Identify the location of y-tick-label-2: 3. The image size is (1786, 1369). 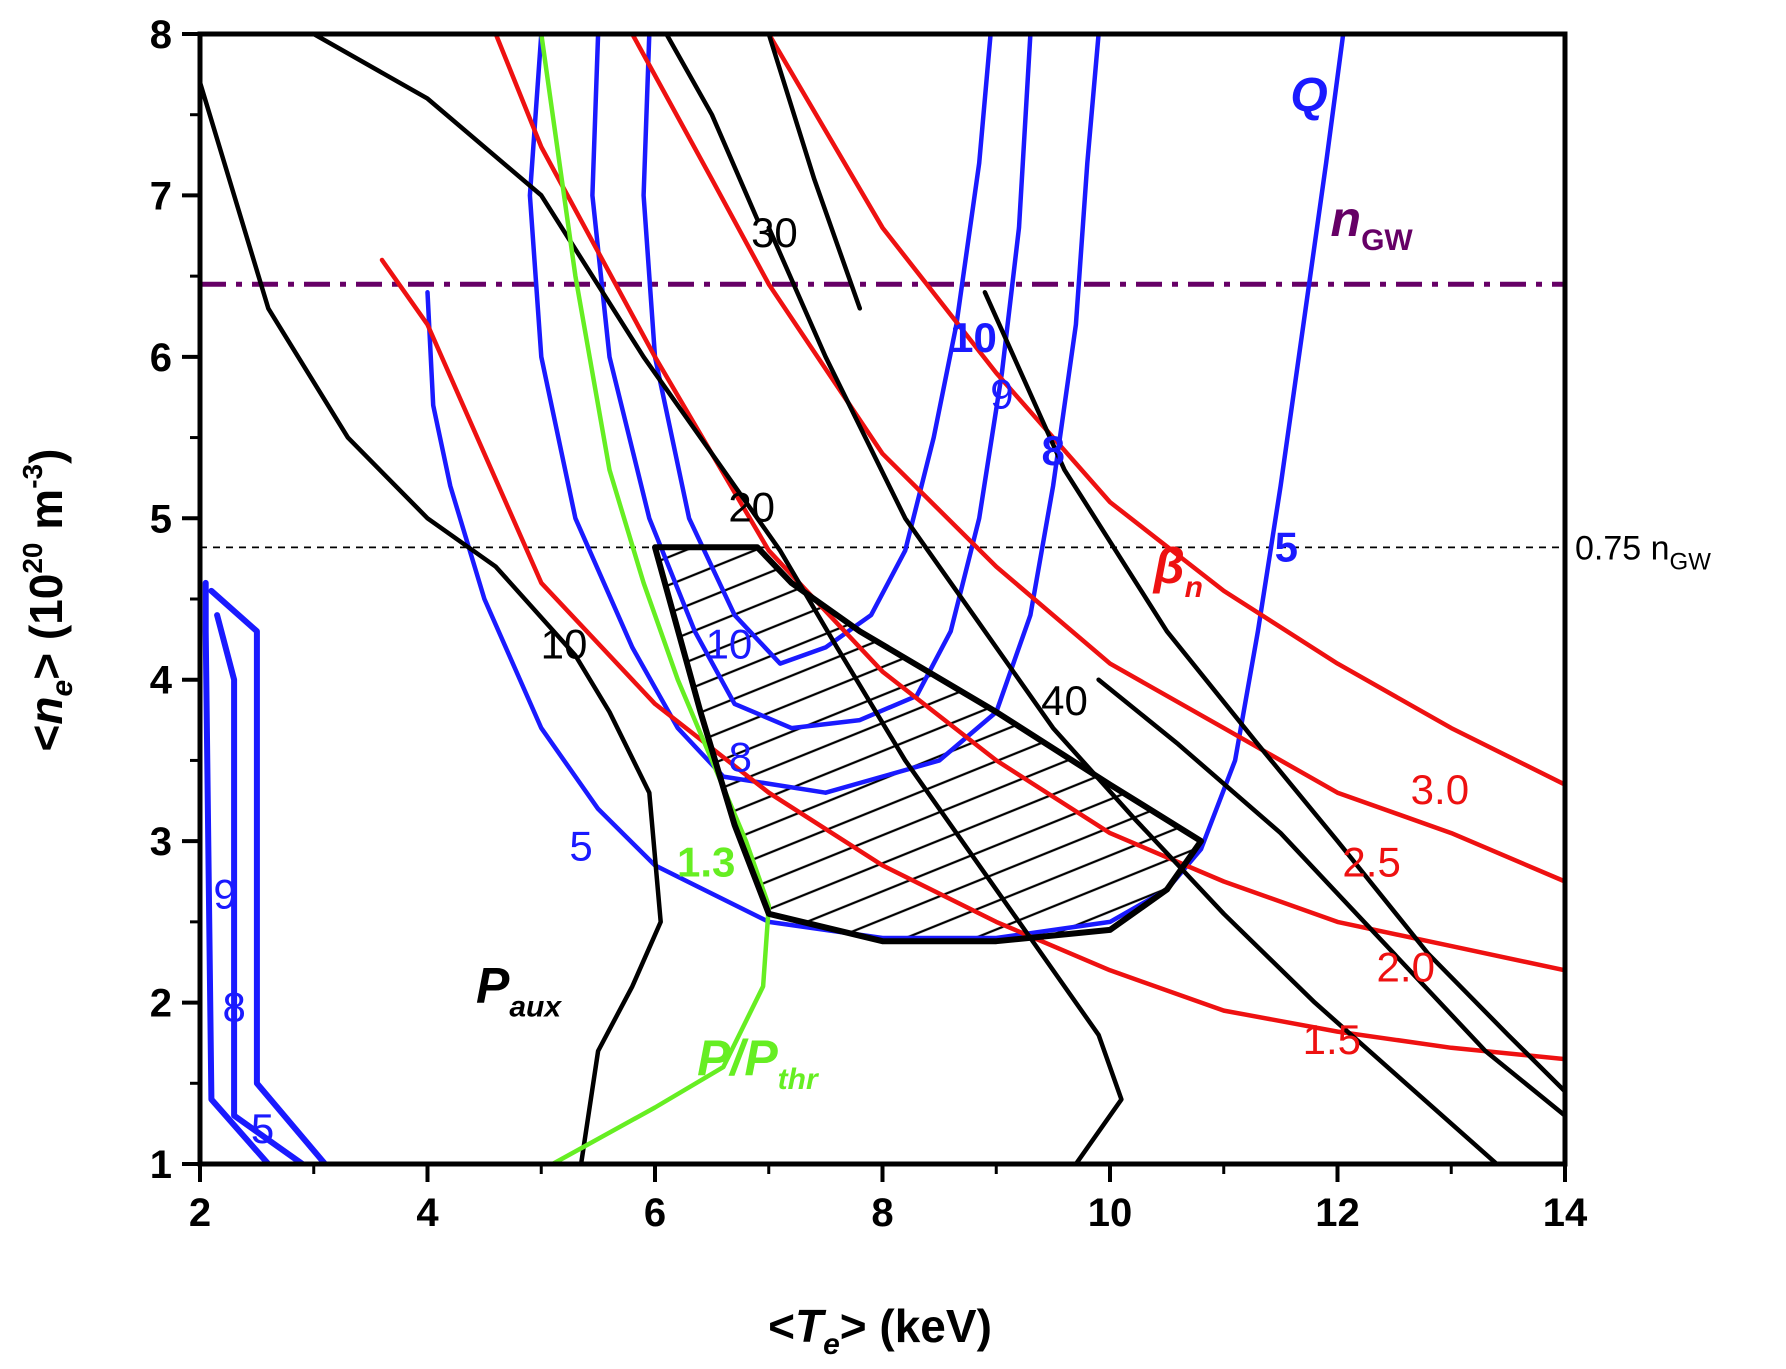
(161, 842).